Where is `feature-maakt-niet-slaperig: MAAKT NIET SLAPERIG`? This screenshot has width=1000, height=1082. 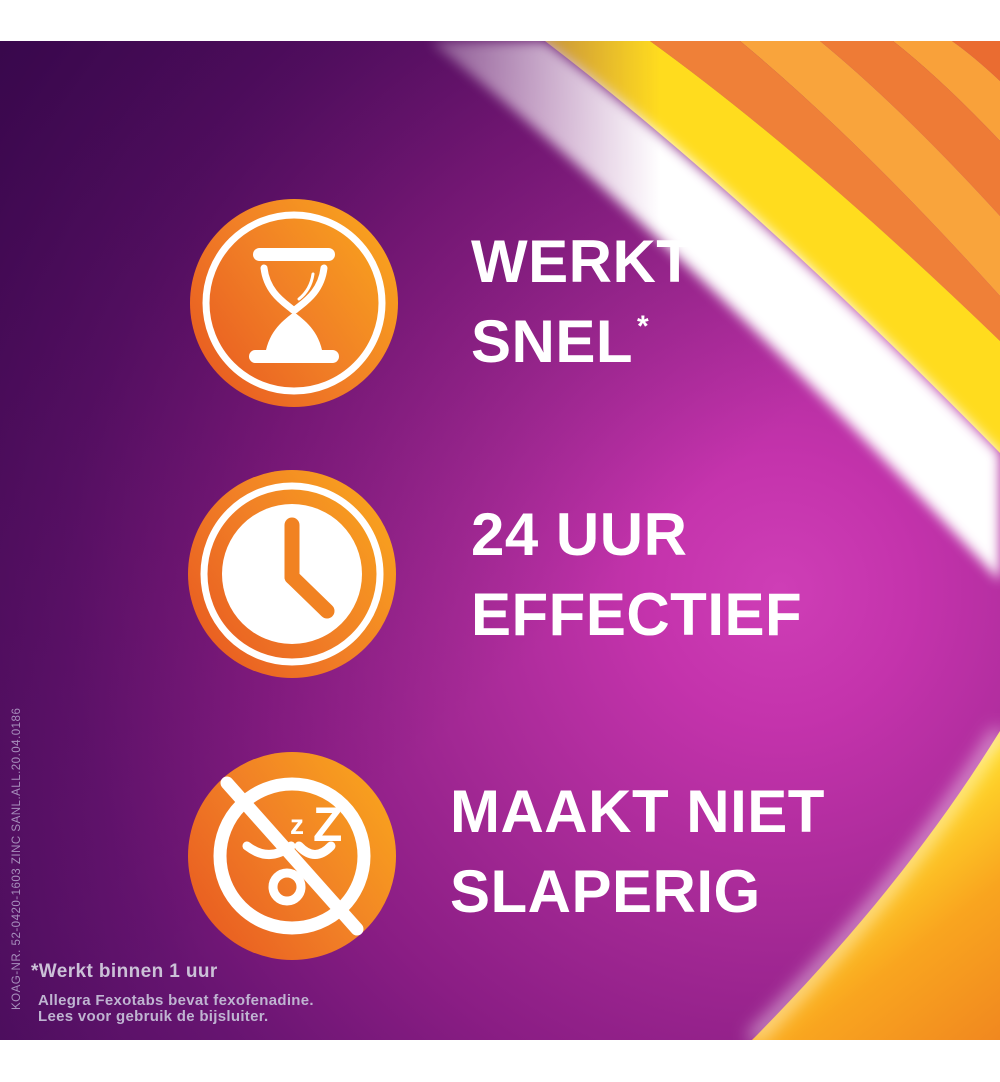 feature-maakt-niet-slaperig: MAAKT NIET SLAPERIG is located at coordinates (637, 852).